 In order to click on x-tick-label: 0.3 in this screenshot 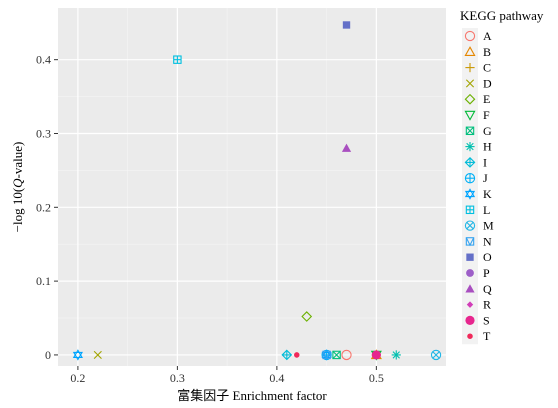, I will do `click(177, 378)`.